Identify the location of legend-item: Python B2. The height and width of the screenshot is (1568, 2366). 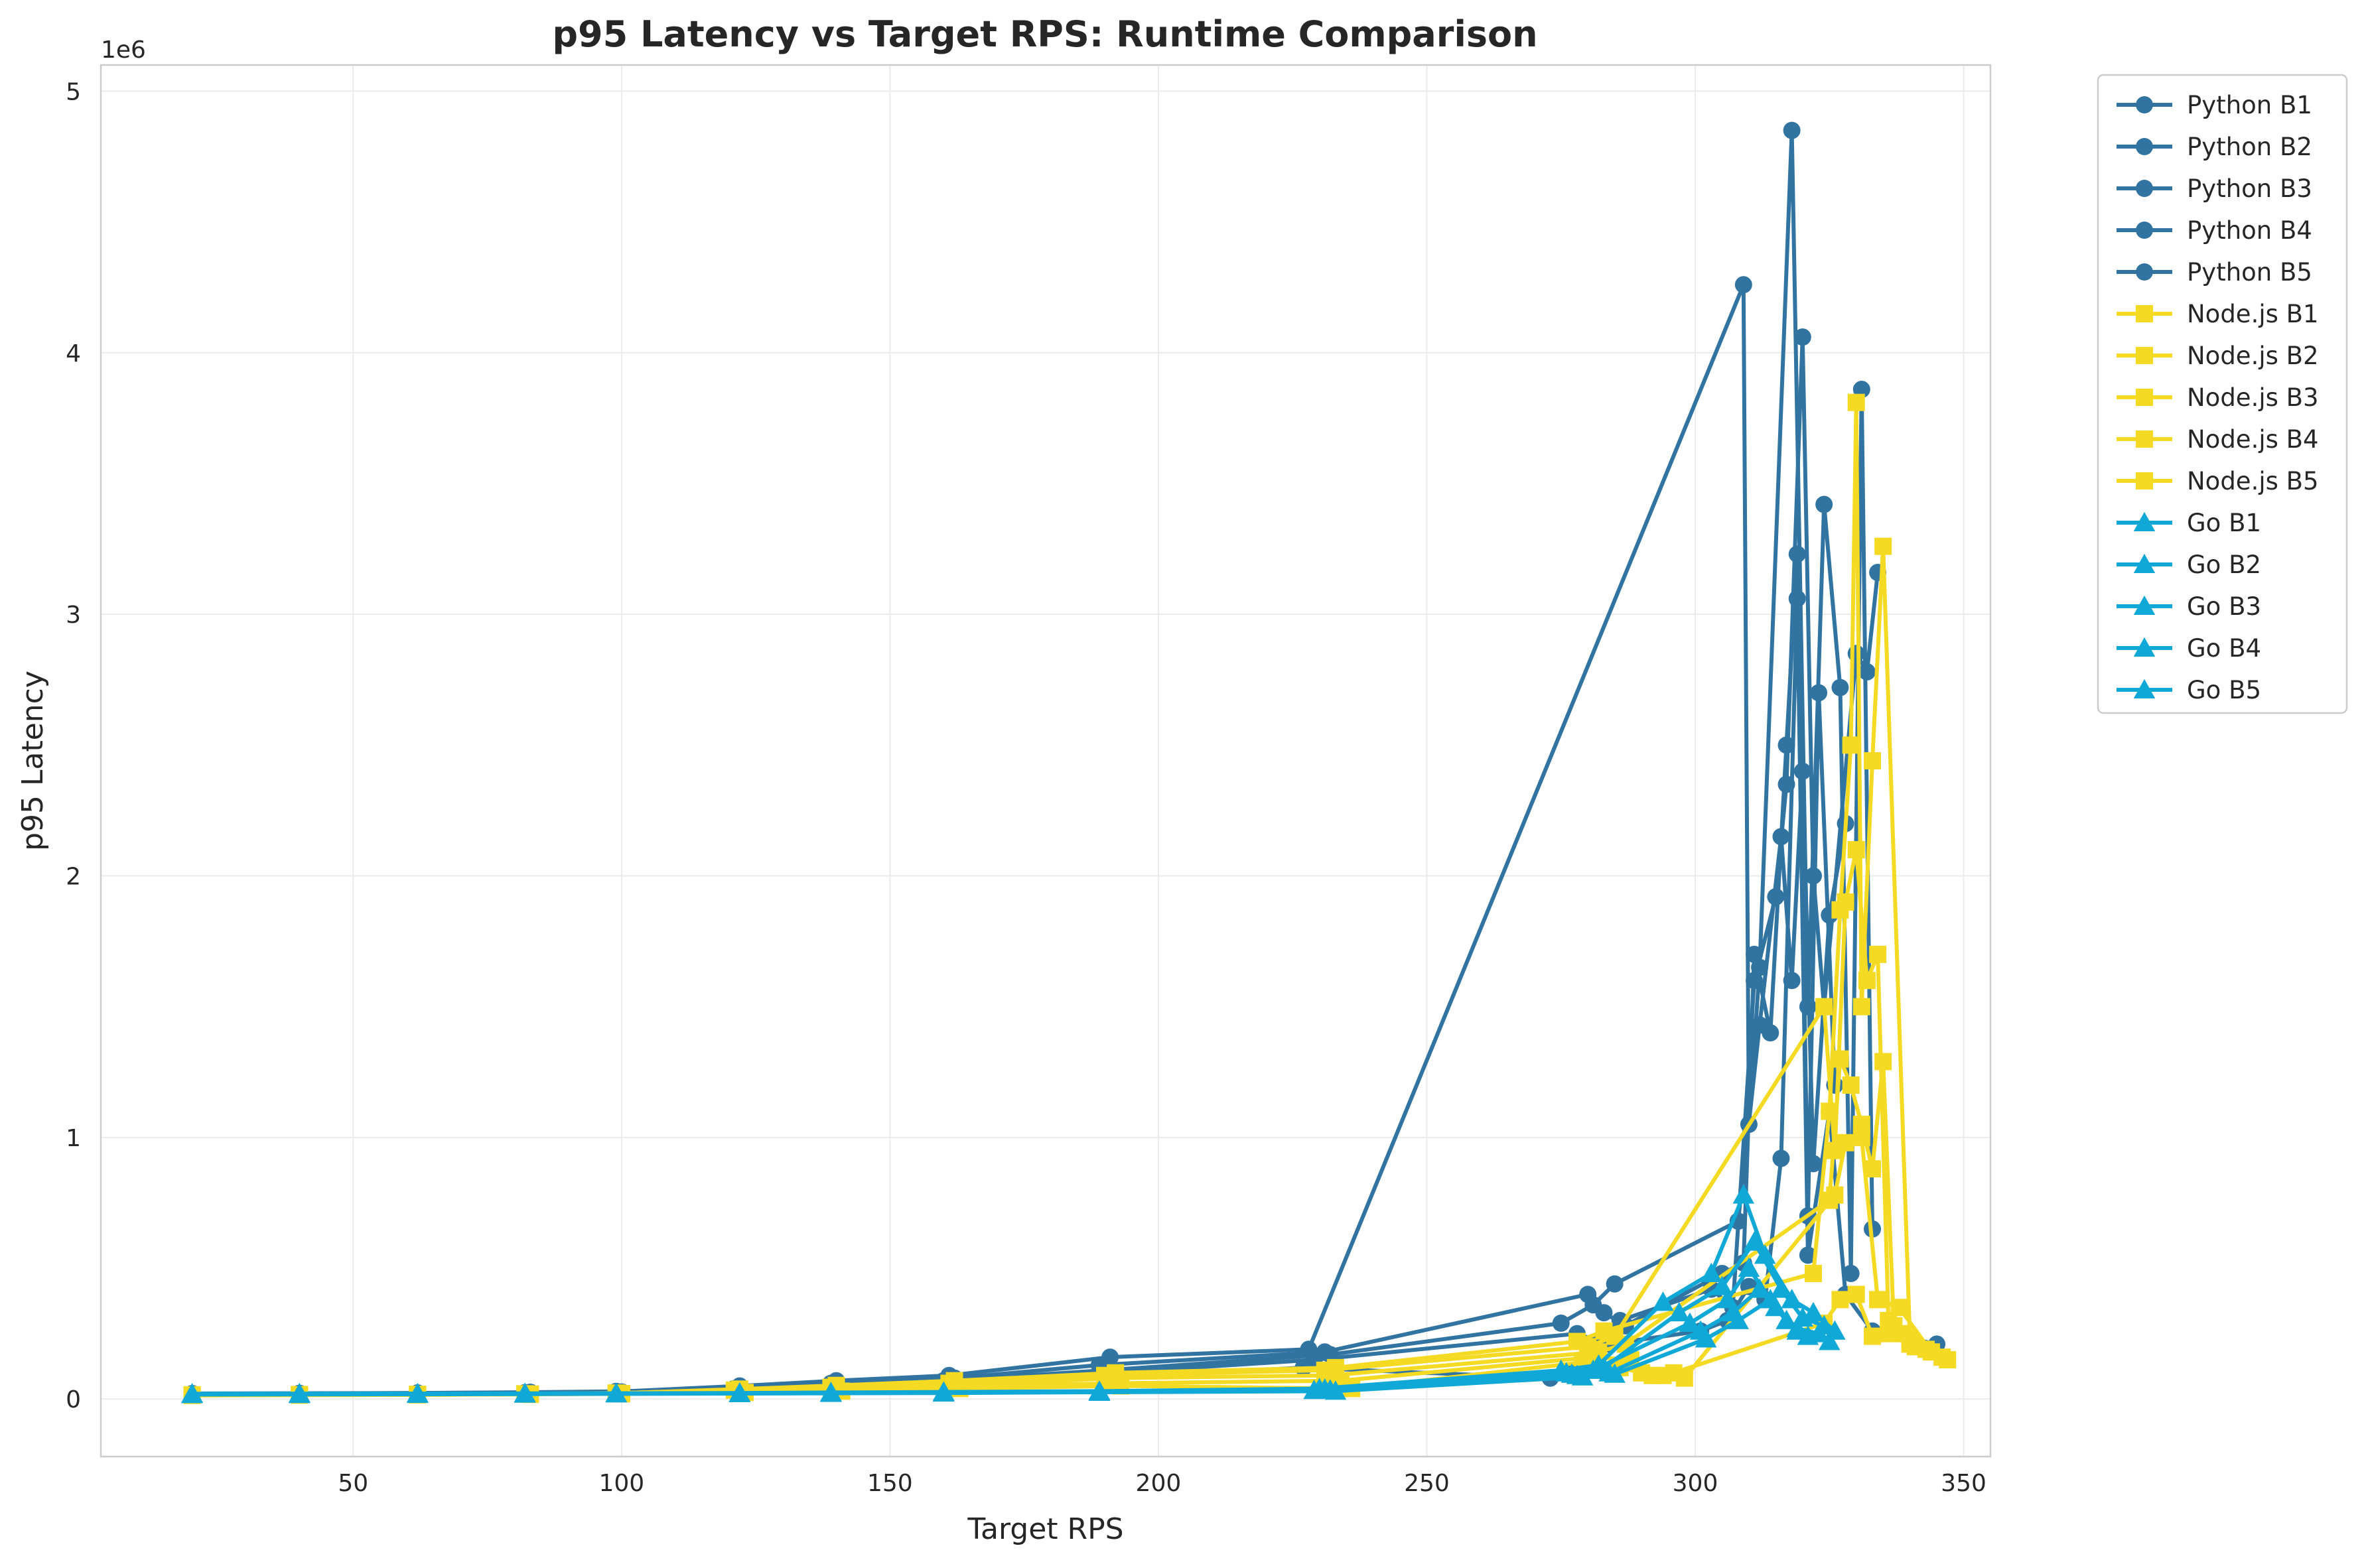
(2214, 147).